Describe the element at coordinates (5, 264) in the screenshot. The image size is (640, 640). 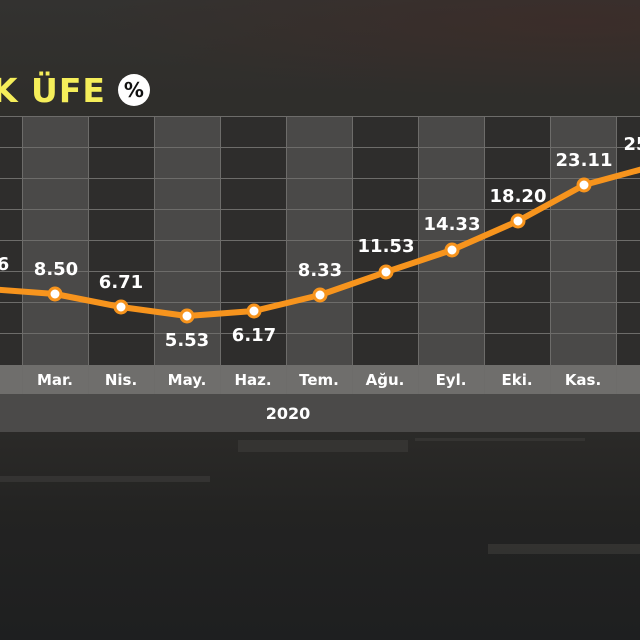
I see `value-label: 6` at that location.